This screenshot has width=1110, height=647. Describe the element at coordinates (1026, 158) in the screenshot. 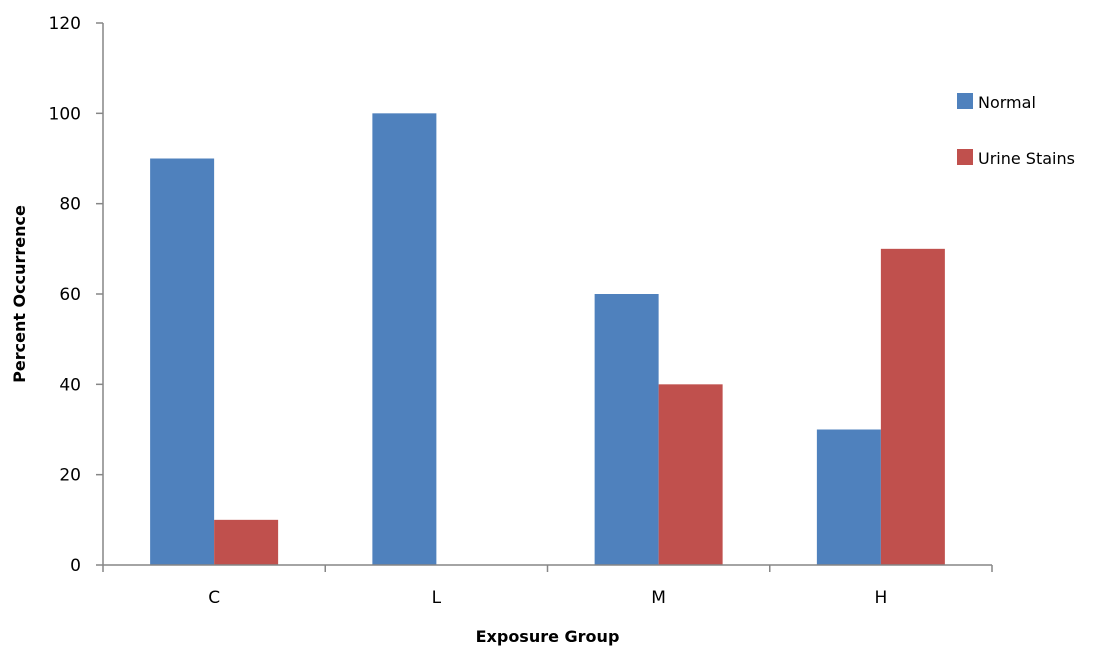

I see `legend-label: Urine Stains` at that location.